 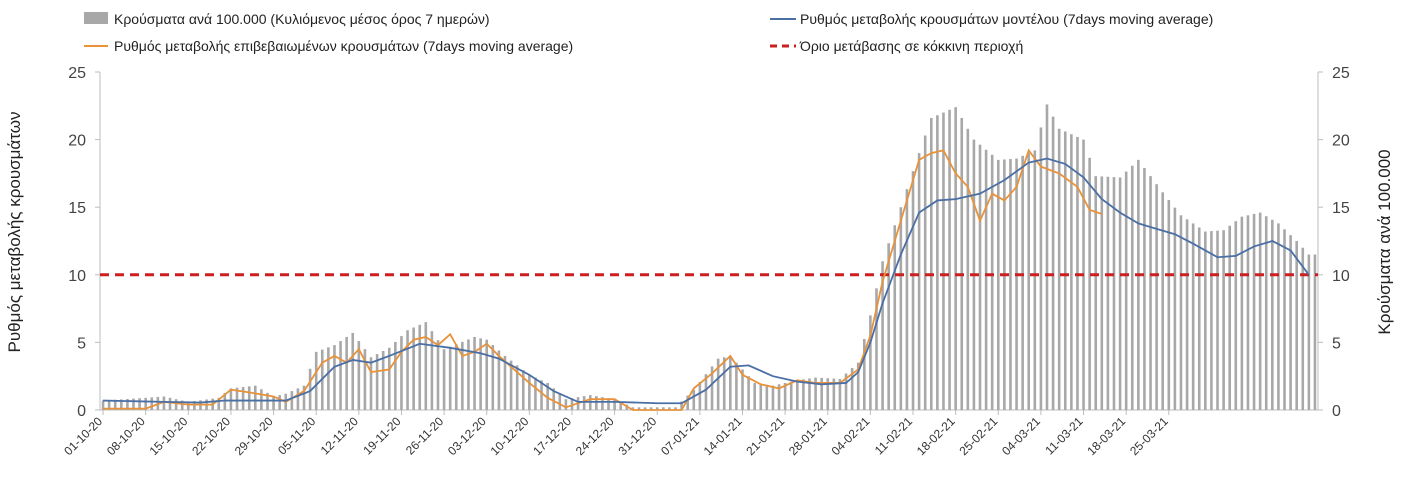 What do you see at coordinates (14, 232) in the screenshot?
I see `y-left-axis-title: Ρυθμός μεταβολής κρουσμάτων` at bounding box center [14, 232].